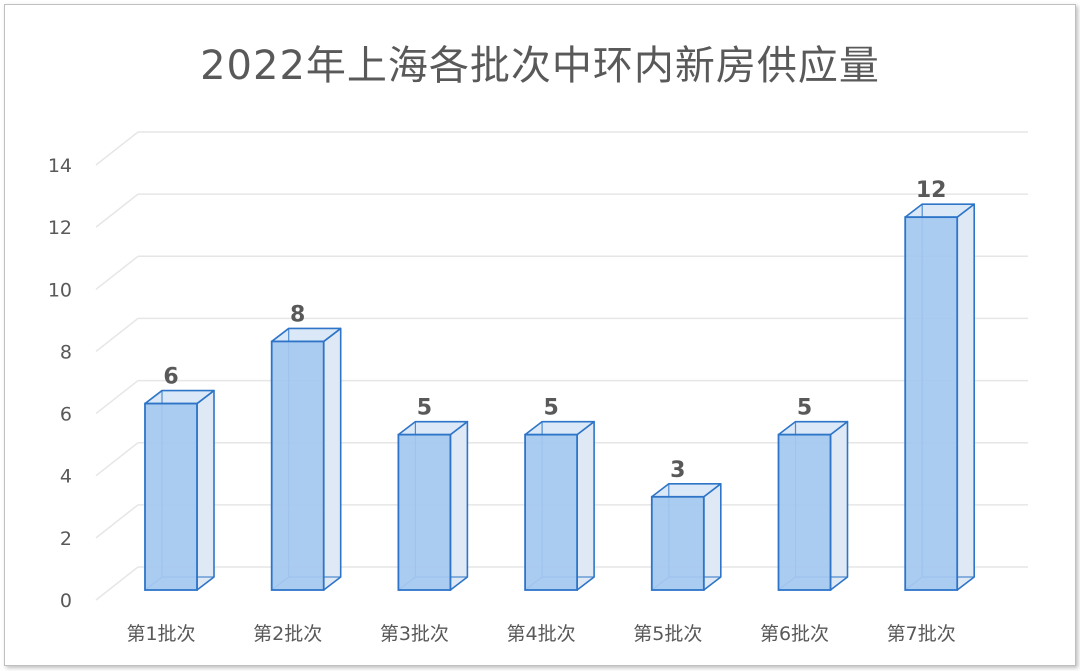 The height and width of the screenshot is (671, 1080). Describe the element at coordinates (921, 634) in the screenshot. I see `x-tick-label: 第7批次` at that location.